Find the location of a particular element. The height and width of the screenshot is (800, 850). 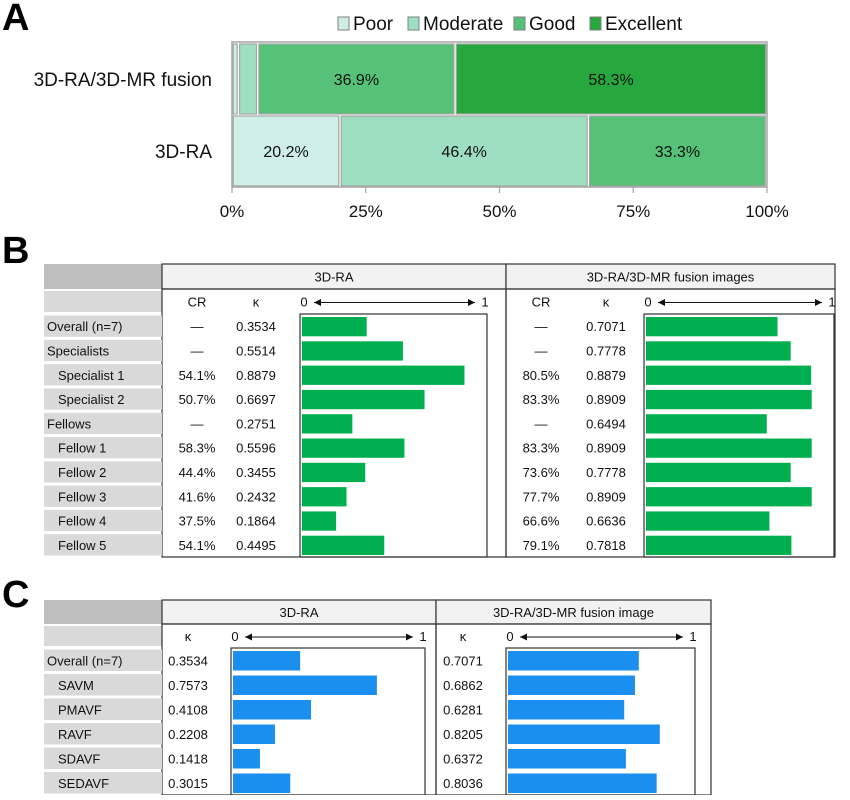

data-label: 20.2% is located at coordinates (285, 152).